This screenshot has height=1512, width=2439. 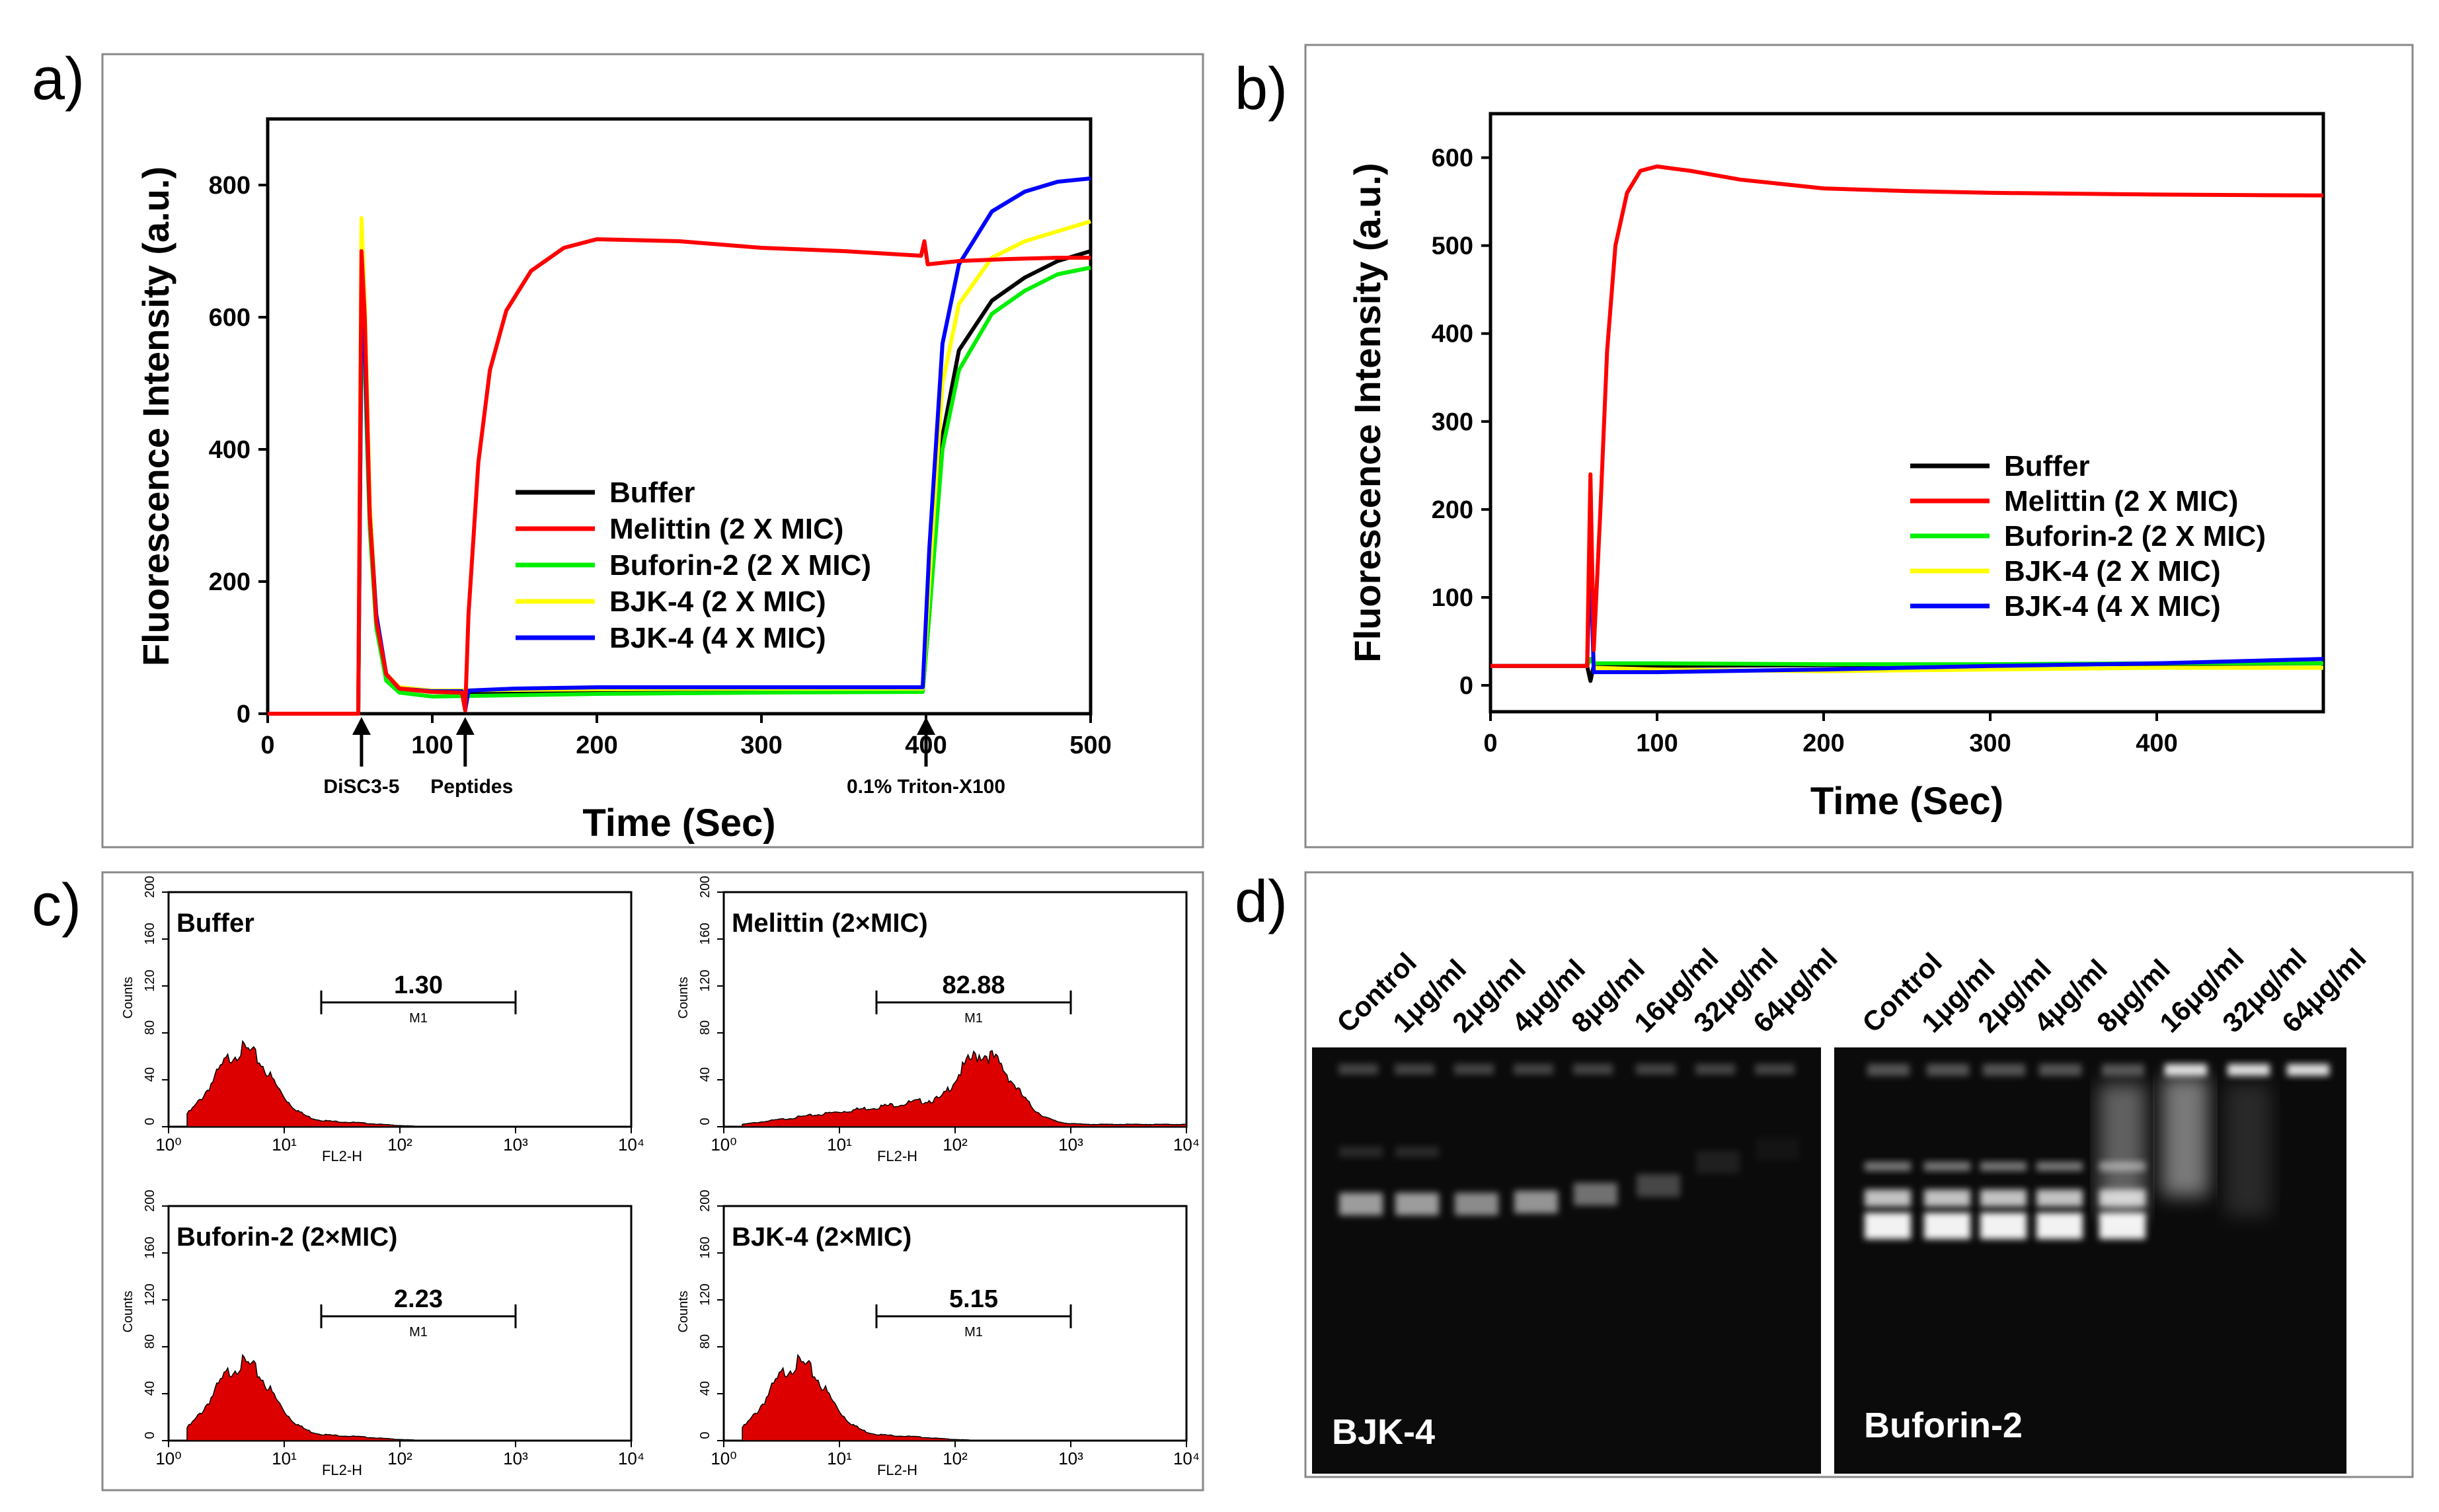 What do you see at coordinates (2112, 606) in the screenshot?
I see `legend-label-bjk4: BJK-4 (4 X MIC)` at bounding box center [2112, 606].